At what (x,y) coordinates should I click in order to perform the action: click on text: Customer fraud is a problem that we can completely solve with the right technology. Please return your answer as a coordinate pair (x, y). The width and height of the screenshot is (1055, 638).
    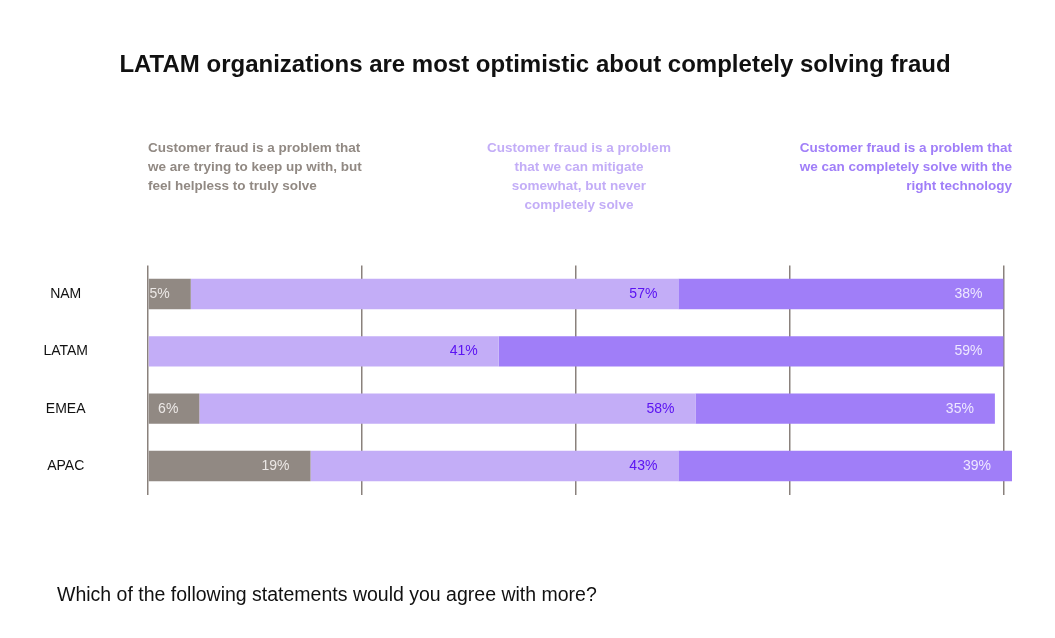
    Looking at the image, I should click on (905, 167).